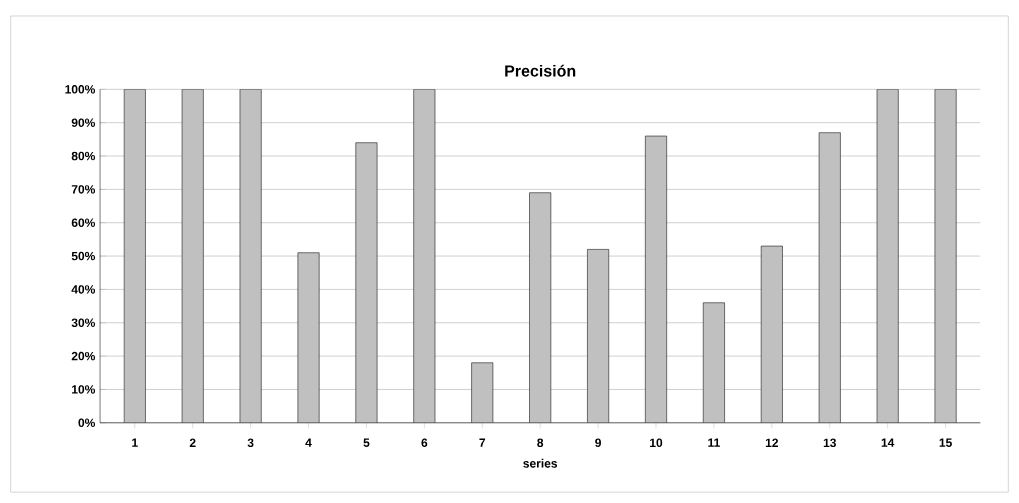  Describe the element at coordinates (598, 443) in the screenshot. I see `x-tick-label: 9` at that location.